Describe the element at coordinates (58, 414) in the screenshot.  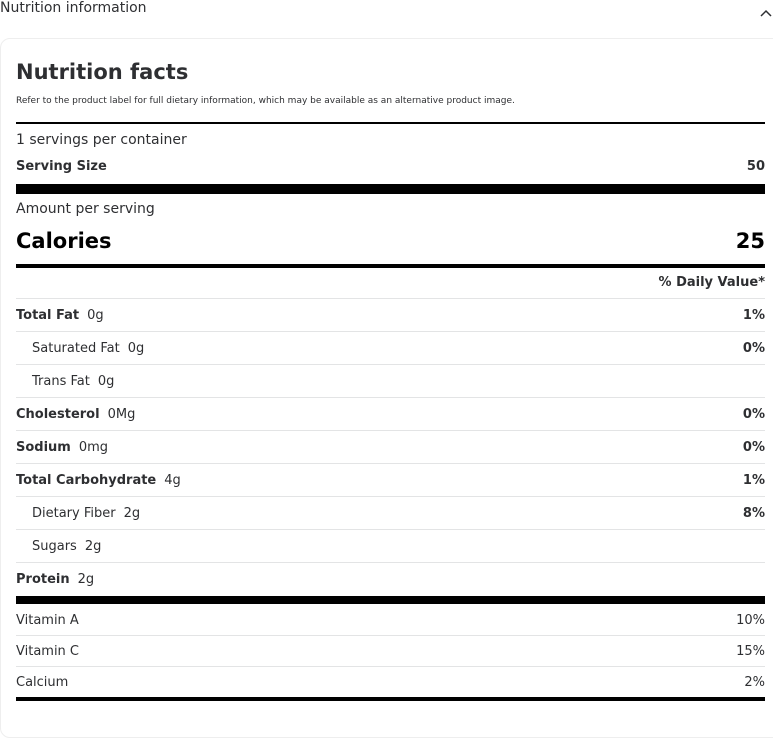
I see `nutrient-name: Cholesterol` at that location.